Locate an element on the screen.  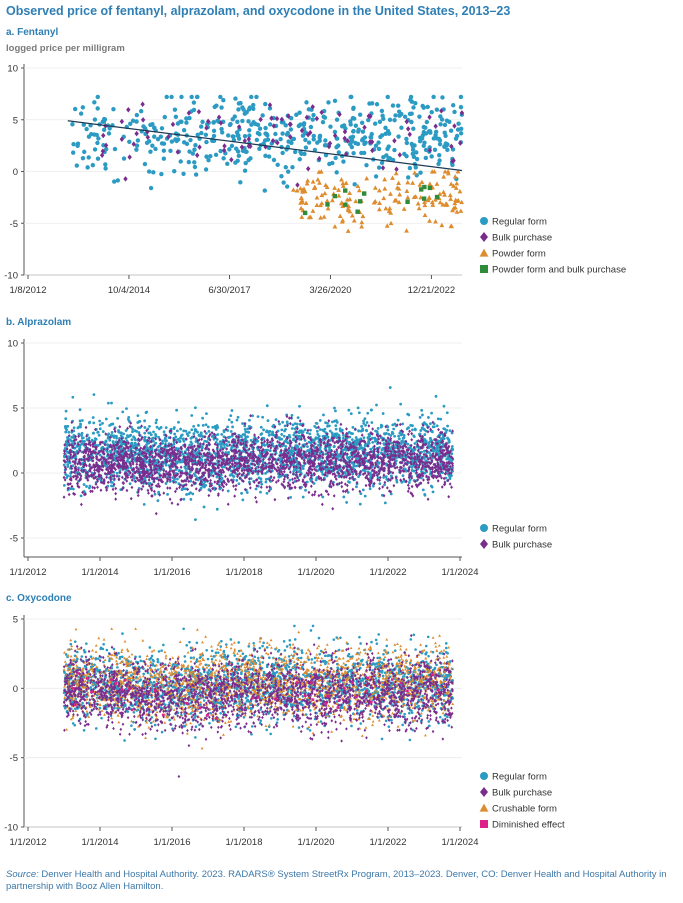
y-tick-label: -10 is located at coordinates (11, 276).